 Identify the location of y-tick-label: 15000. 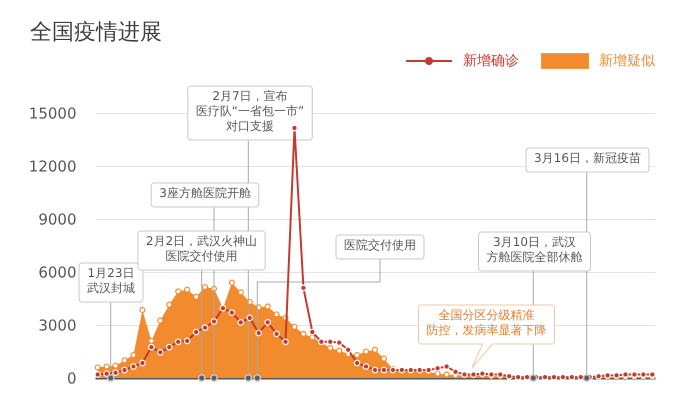
(52, 113).